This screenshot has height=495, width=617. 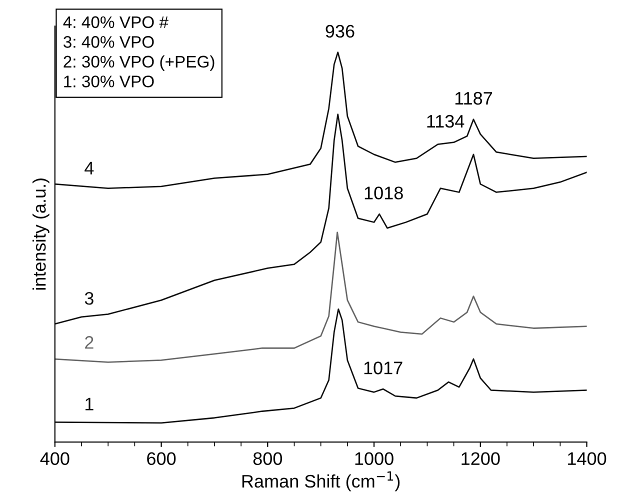 I want to click on x-tick-label: 1400, so click(x=587, y=459).